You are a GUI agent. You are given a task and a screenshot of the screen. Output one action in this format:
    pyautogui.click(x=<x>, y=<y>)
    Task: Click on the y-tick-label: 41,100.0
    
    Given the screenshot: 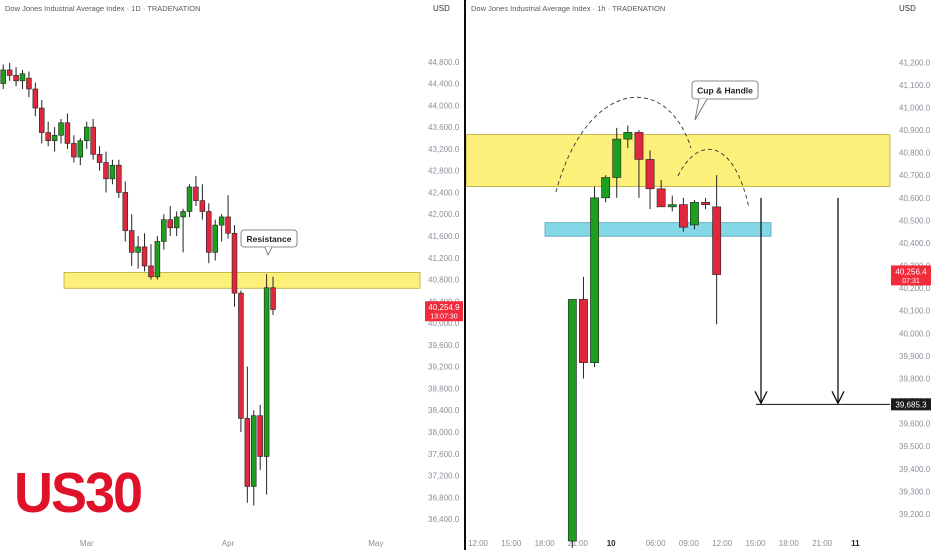 What is the action you would take?
    pyautogui.click(x=915, y=85)
    